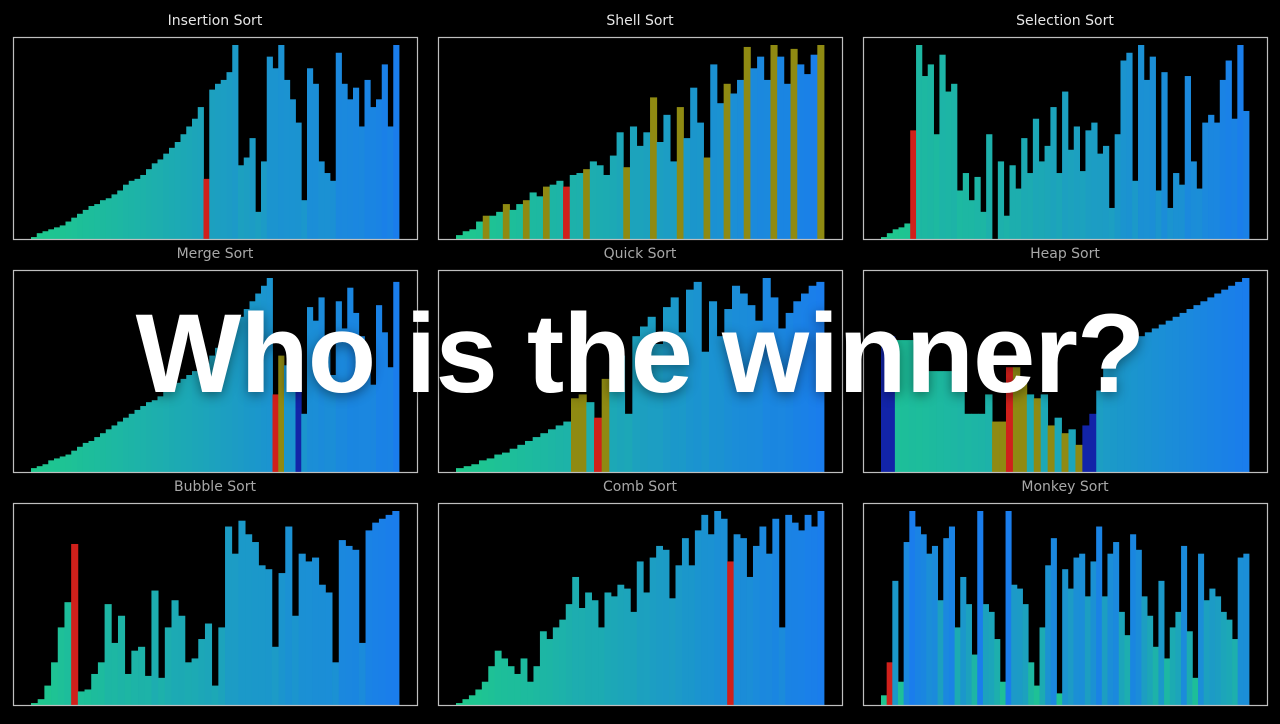 The image size is (1280, 724). Describe the element at coordinates (640, 127) in the screenshot. I see `sort-chart-1: Shell Sort` at that location.